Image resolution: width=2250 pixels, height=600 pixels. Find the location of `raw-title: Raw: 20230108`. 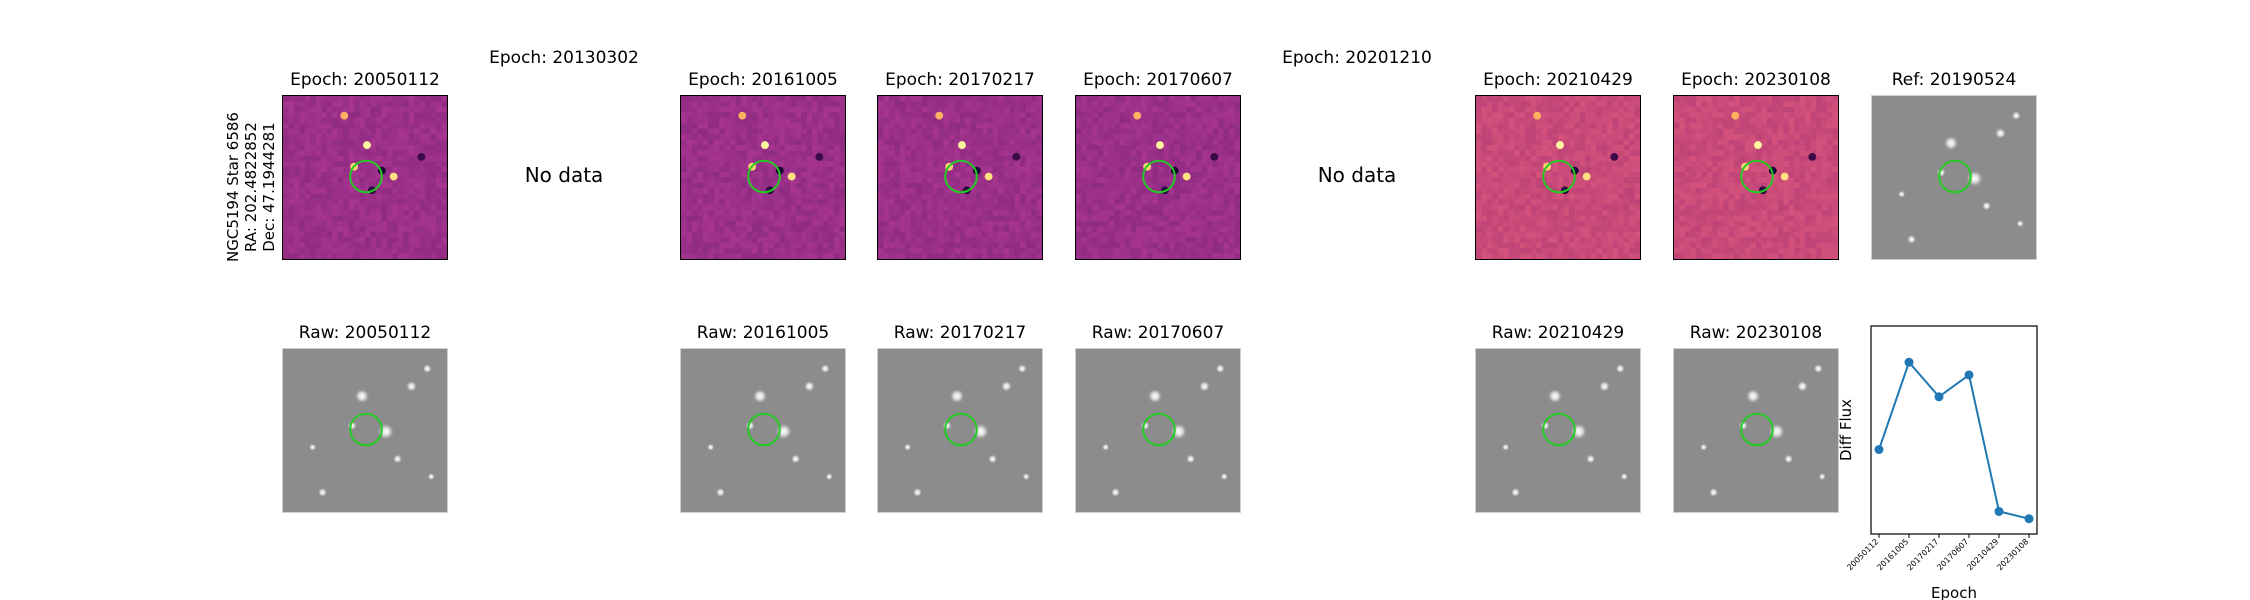

raw-title: Raw: 20230108 is located at coordinates (1756, 333).